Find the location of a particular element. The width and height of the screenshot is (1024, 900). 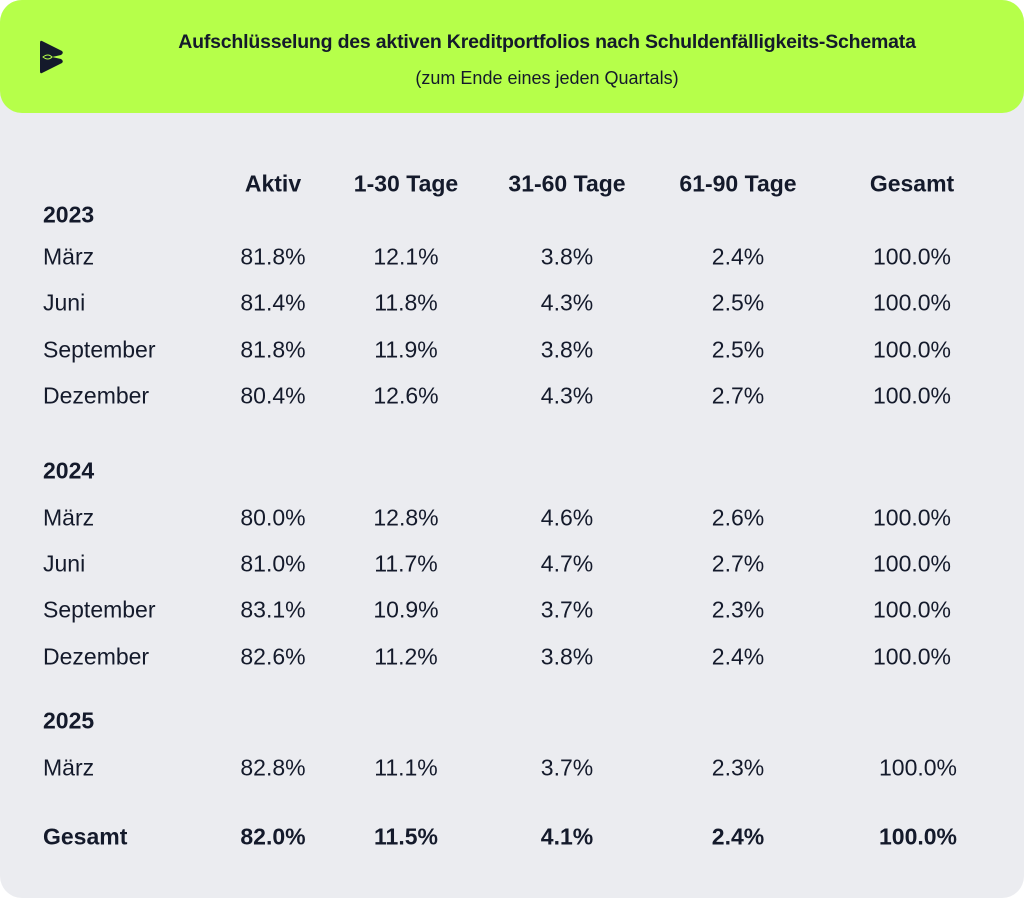

column-header: Aktiv is located at coordinates (273, 183).